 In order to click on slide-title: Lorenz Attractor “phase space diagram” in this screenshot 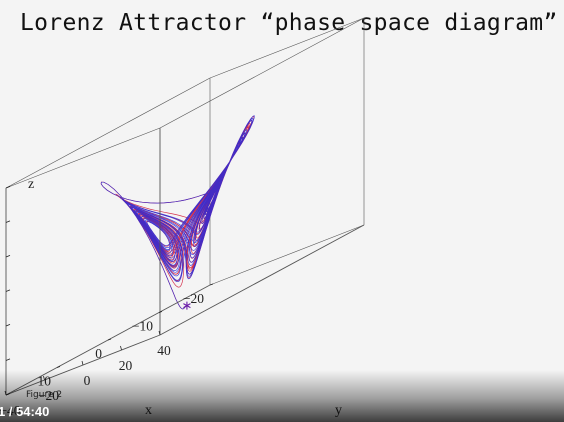, I will do `click(289, 23)`.